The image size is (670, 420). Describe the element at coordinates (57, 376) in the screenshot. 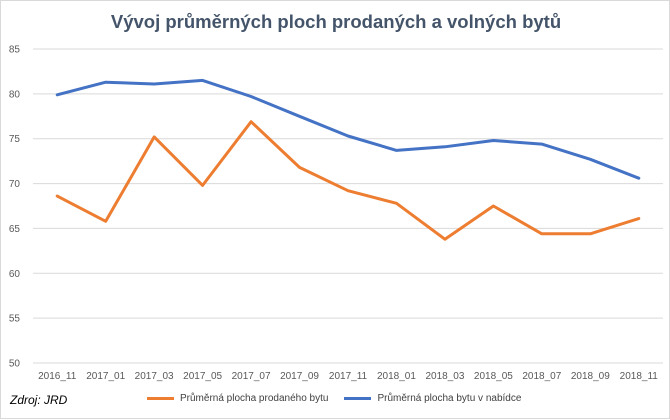

I see `x-tick-label: 2016_11` at that location.